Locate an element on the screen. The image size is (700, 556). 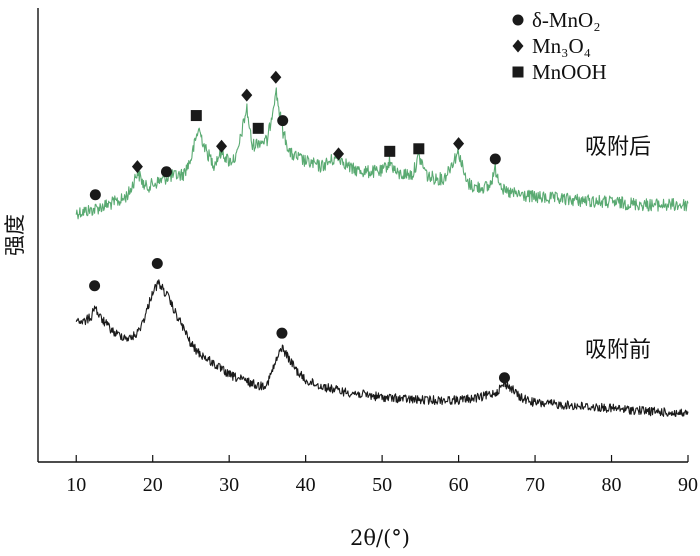
x-tick-label: 60 is located at coordinates (459, 485).